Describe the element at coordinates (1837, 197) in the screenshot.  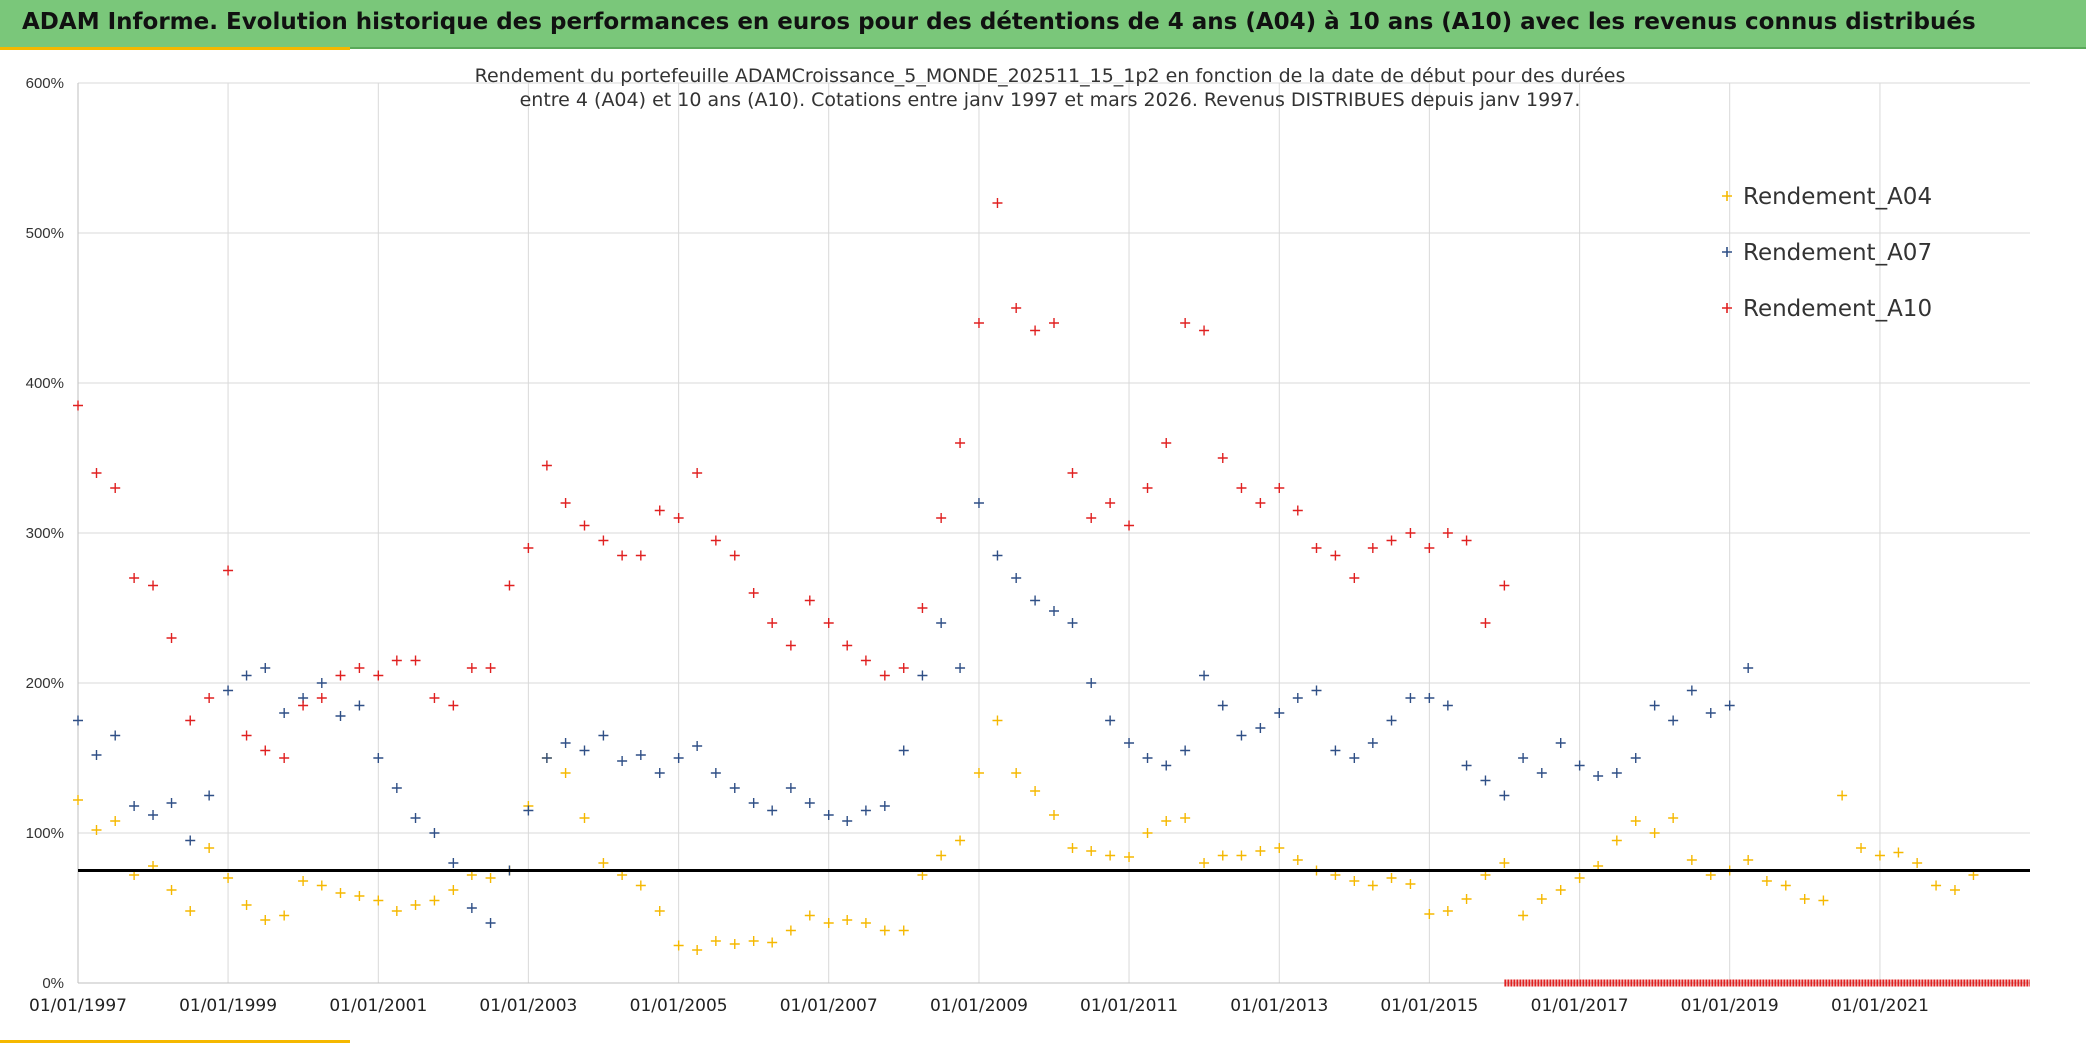
I see `legend-label: Rendement_A04` at that location.